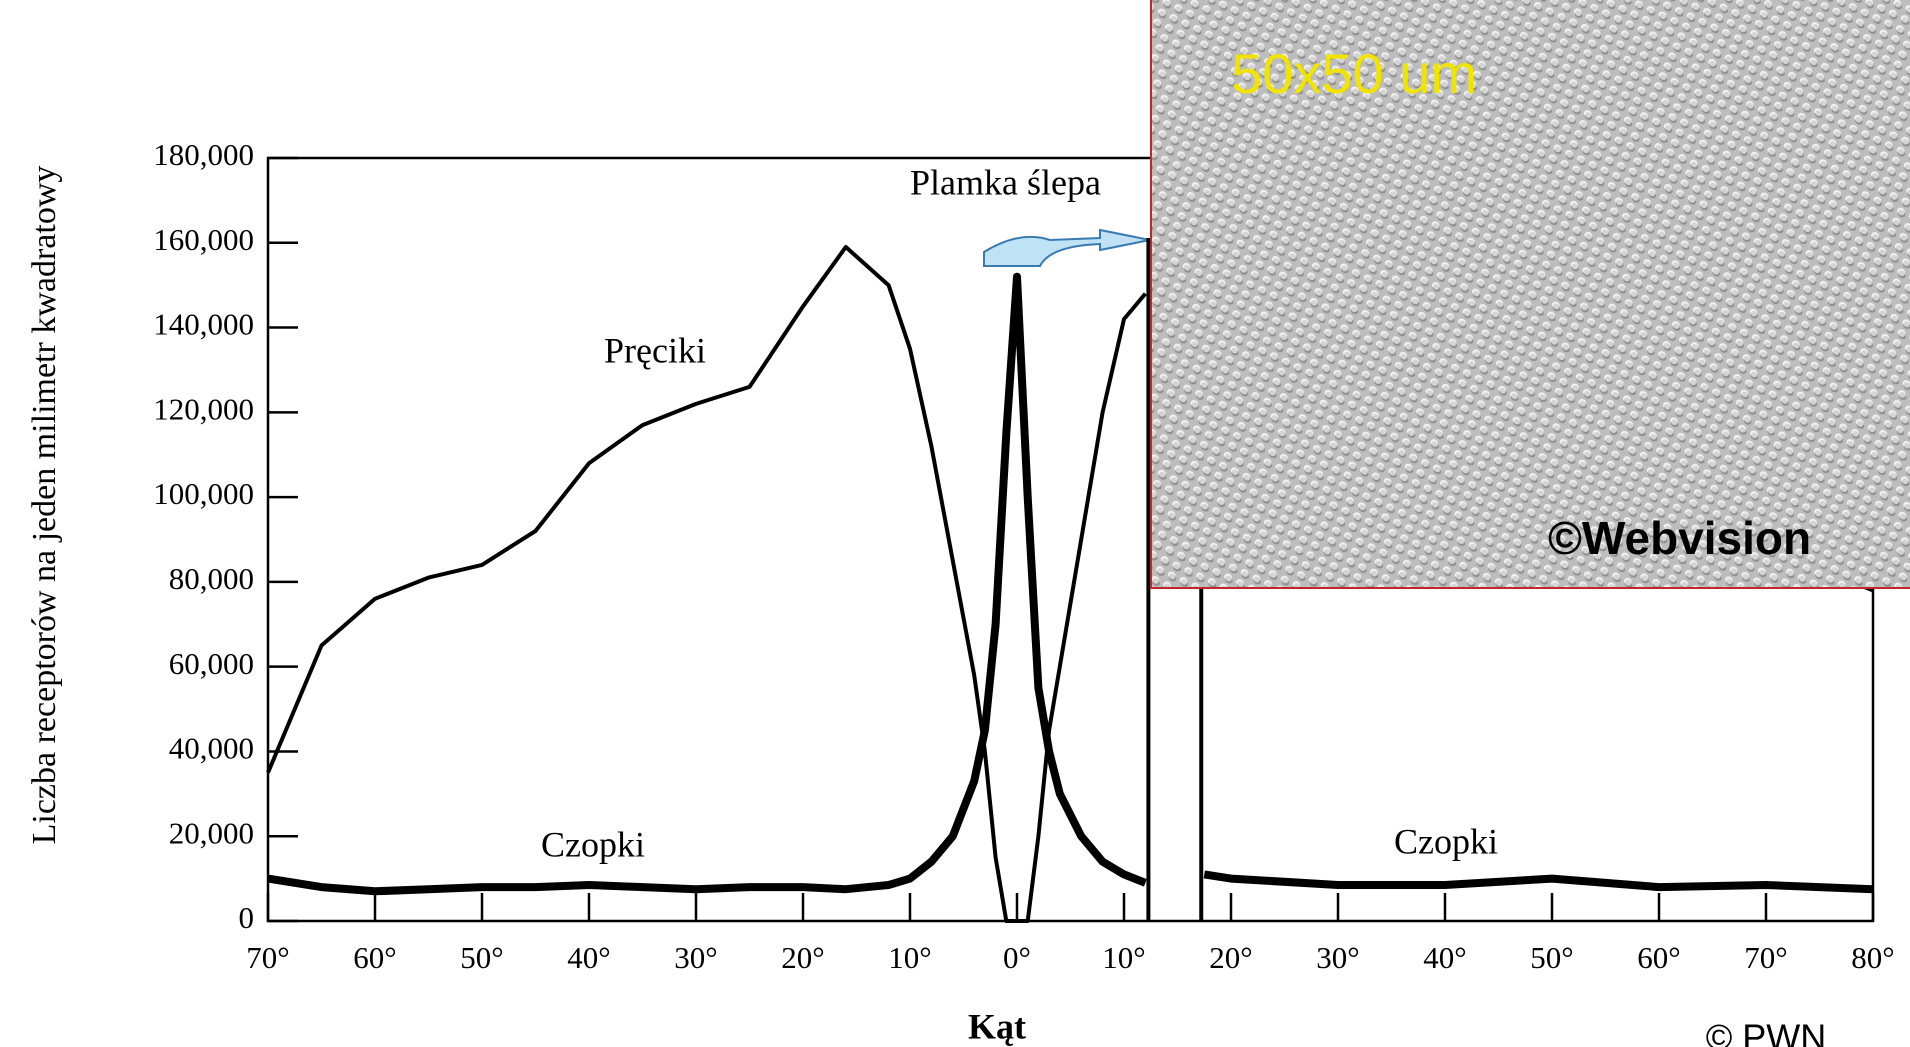  What do you see at coordinates (203, 324) in the screenshot?
I see `y-tick-label: 140,000` at bounding box center [203, 324].